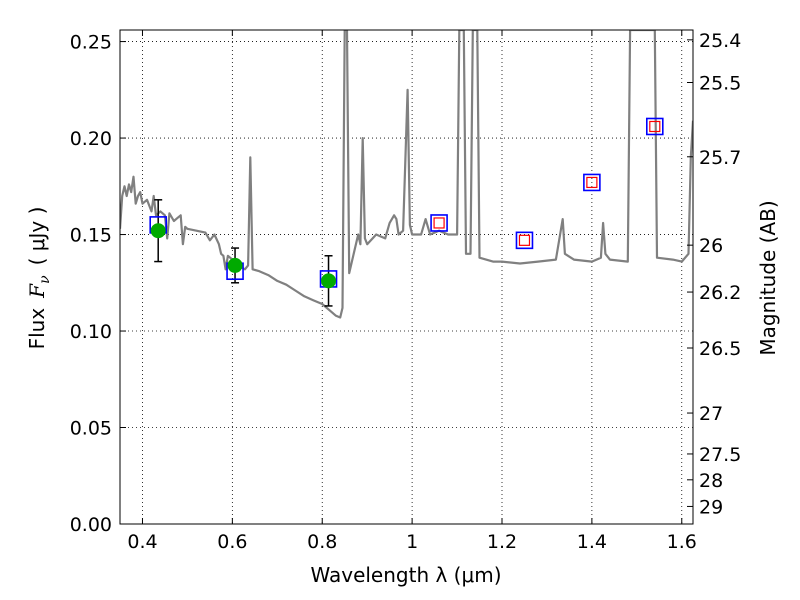 The image size is (800, 600). I want to click on y-tick-label: 0.05, so click(91, 429).